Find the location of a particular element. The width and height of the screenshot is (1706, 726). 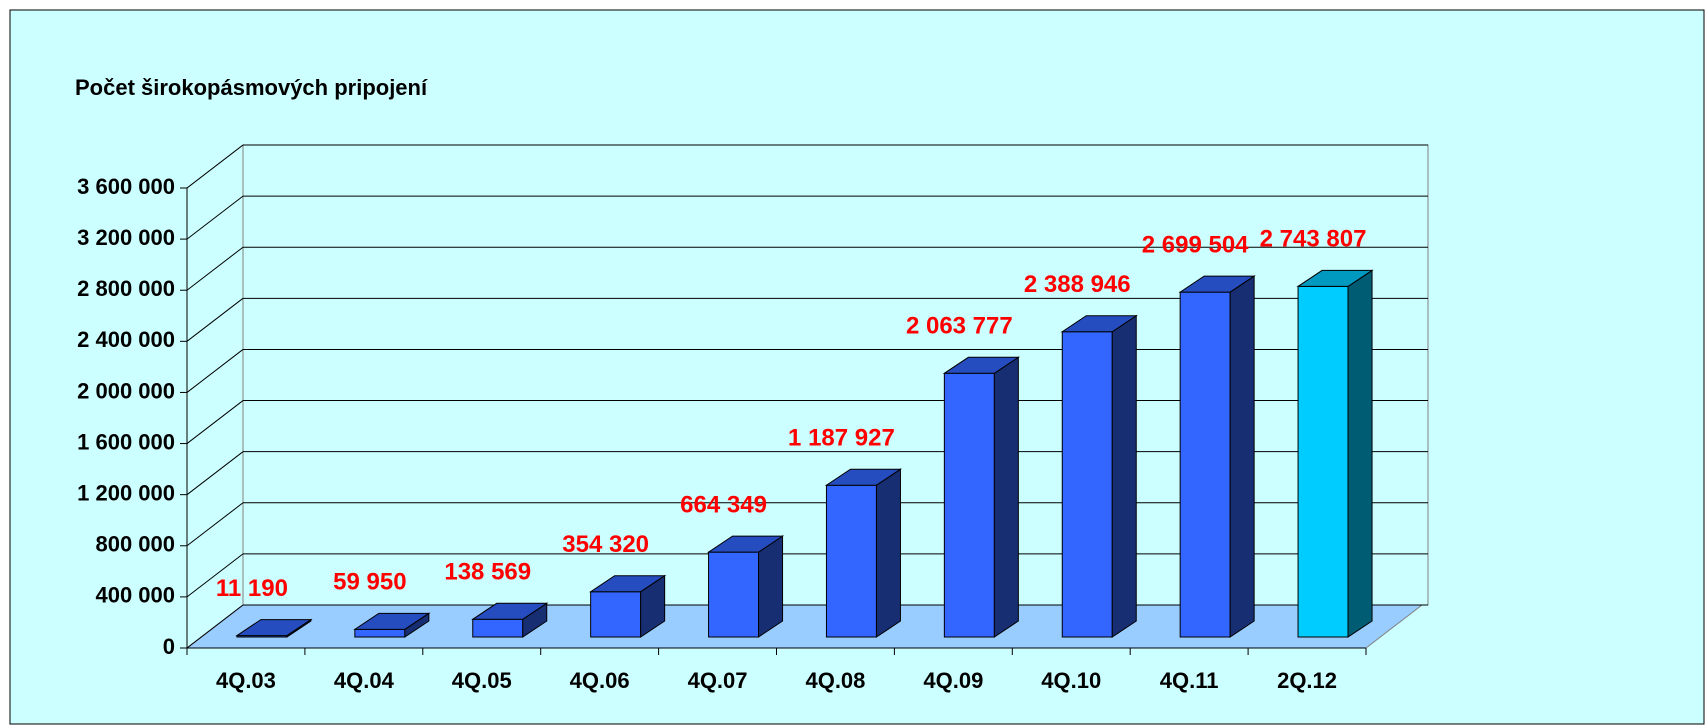

value-label: 354 320 is located at coordinates (605, 544).